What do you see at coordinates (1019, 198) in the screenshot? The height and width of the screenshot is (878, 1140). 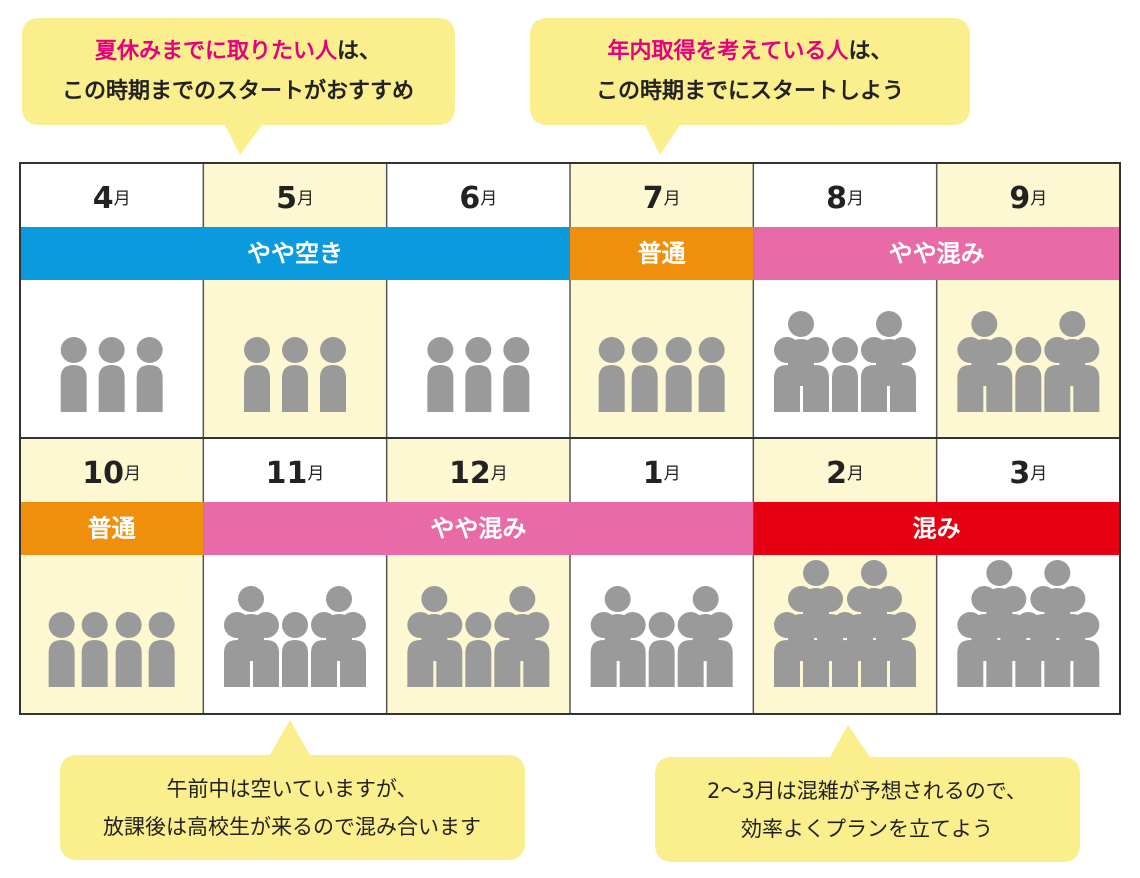 I see `month-number: 9` at bounding box center [1019, 198].